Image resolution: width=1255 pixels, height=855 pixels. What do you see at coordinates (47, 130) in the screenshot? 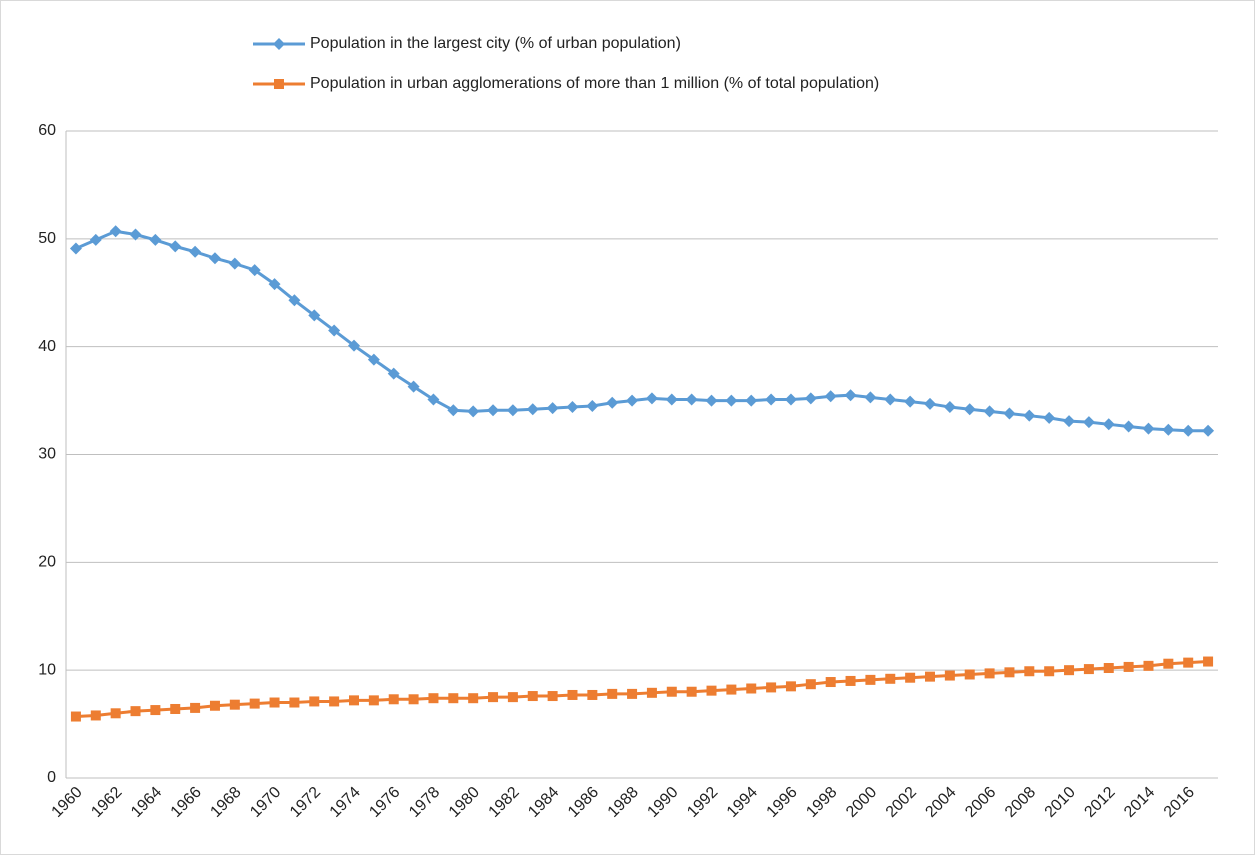
I see `y-tick-label: 60` at bounding box center [47, 130].